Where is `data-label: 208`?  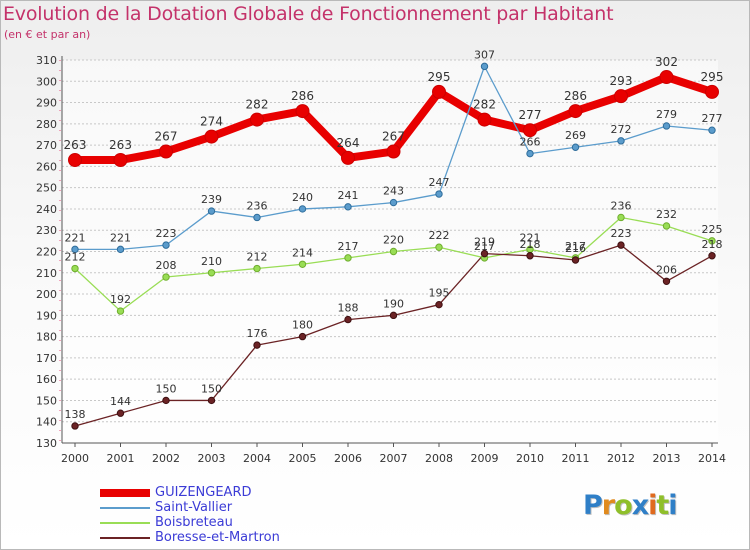
data-label: 208 is located at coordinates (166, 265).